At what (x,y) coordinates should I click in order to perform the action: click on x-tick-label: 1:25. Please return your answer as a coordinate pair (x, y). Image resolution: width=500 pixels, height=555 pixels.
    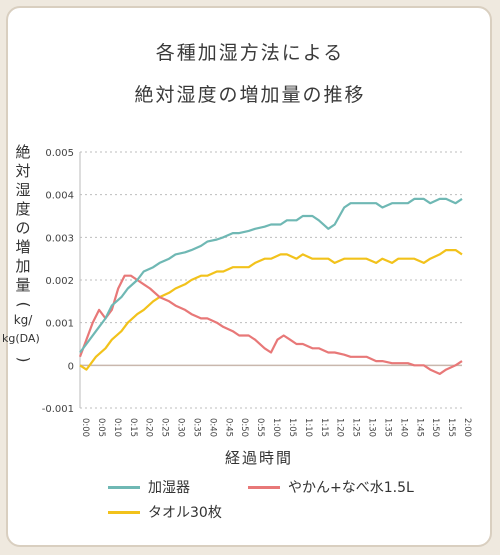
    Looking at the image, I should click on (356, 427).